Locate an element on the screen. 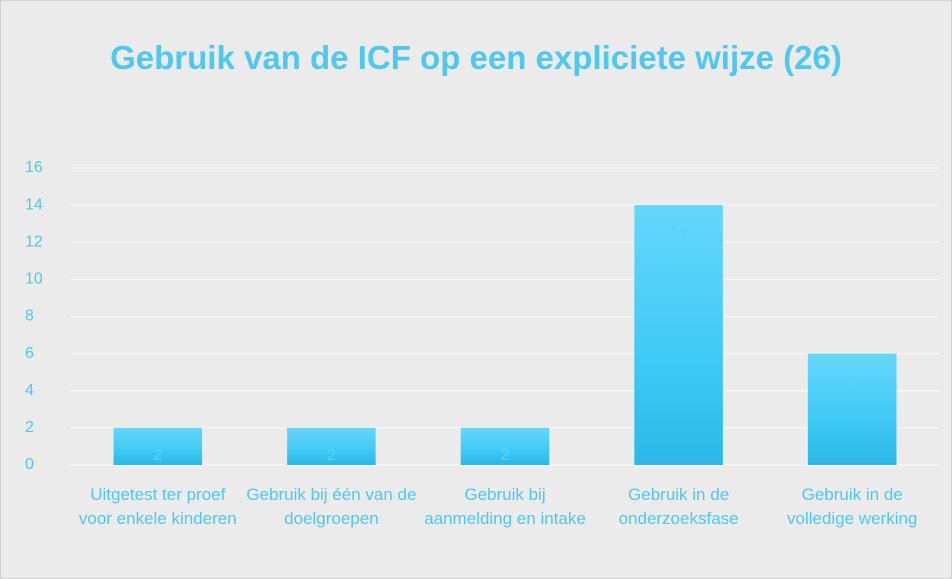  y-tick-label: 4 is located at coordinates (29, 390).